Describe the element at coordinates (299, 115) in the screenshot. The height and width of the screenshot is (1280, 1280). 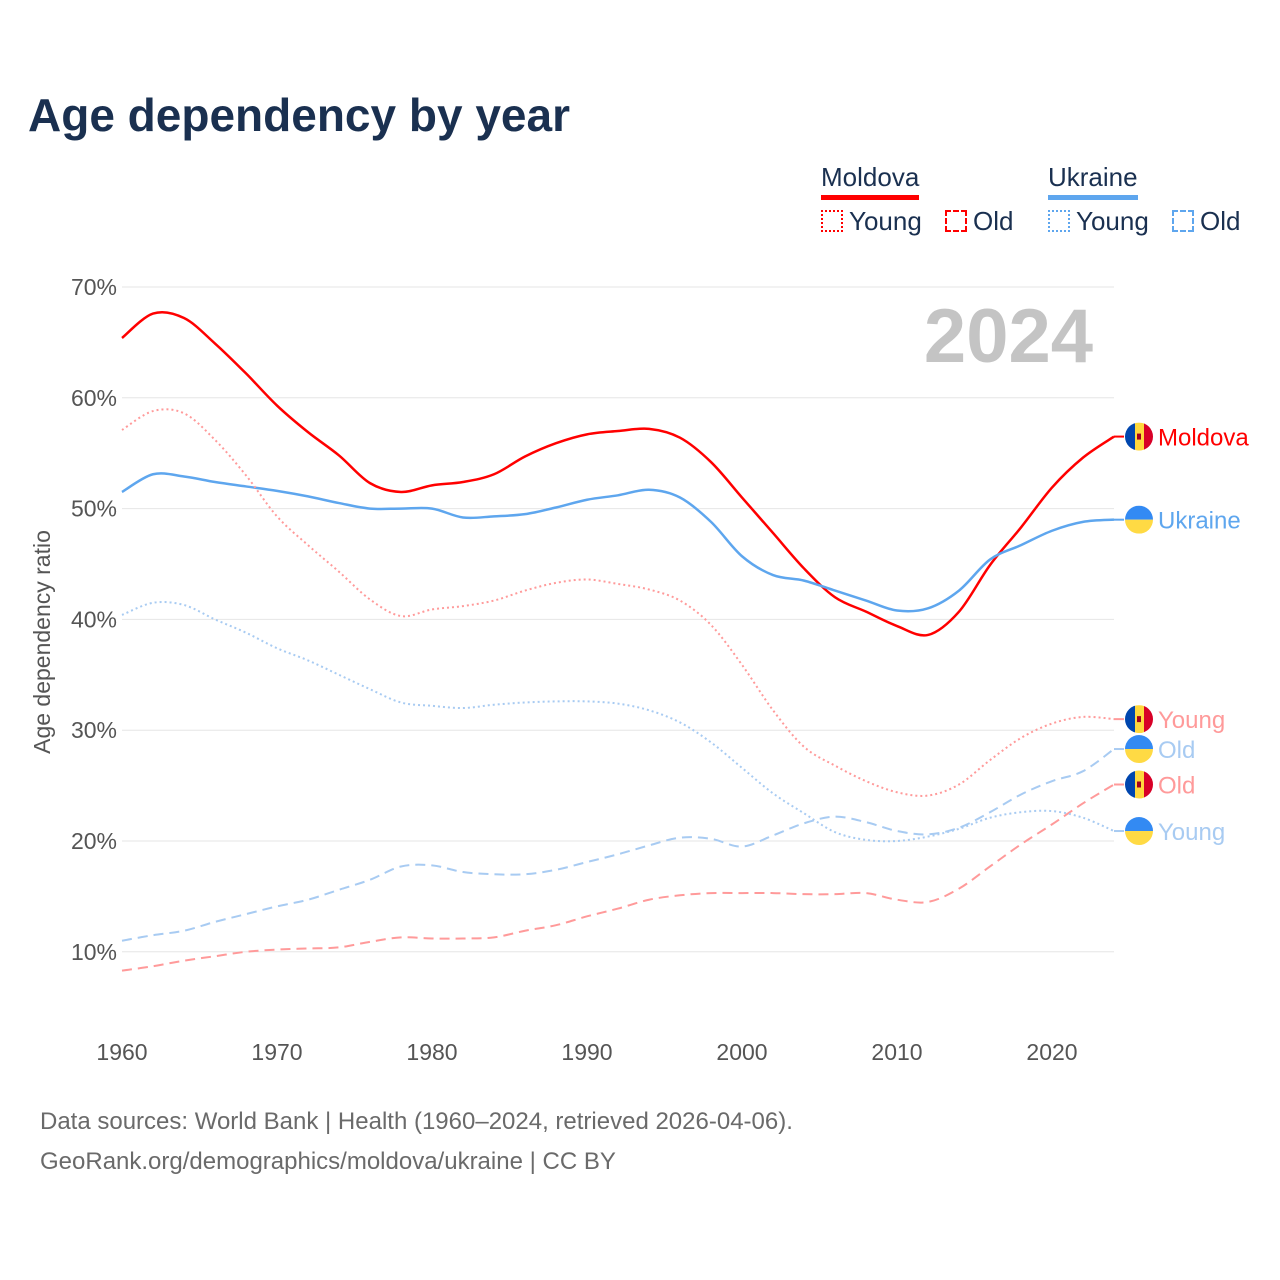
I see `chart-title: Age dependency by year` at that location.